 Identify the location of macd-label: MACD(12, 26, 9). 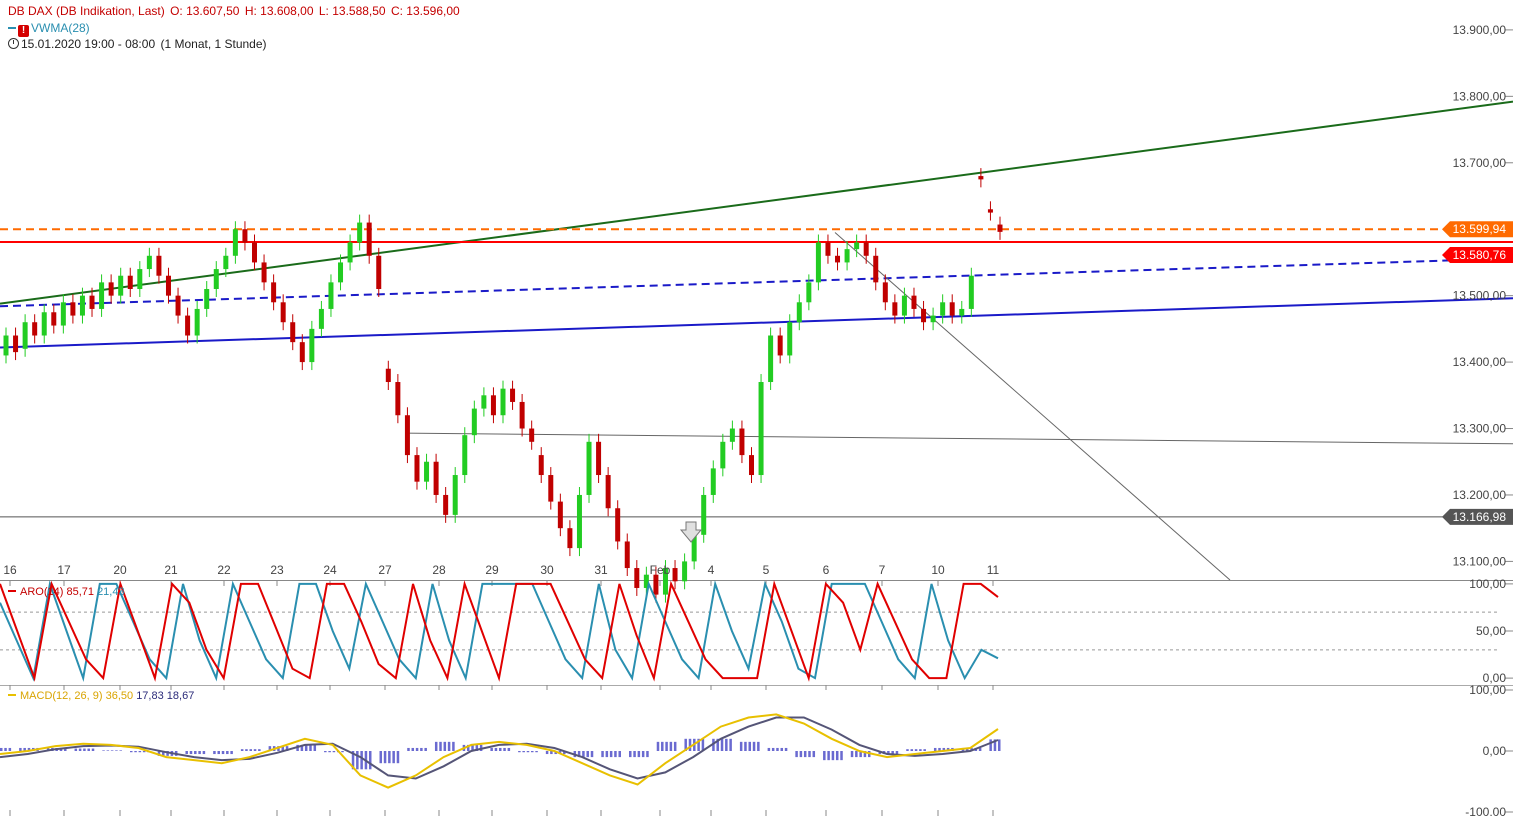
(61, 696).